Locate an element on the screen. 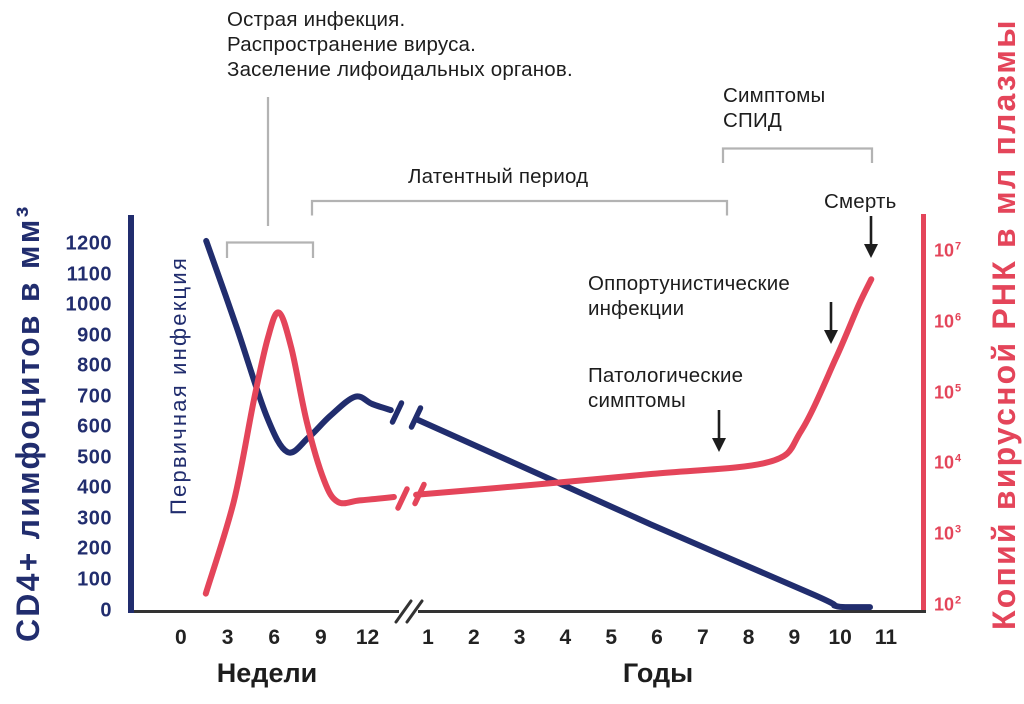 This screenshot has width=1024, height=704. y-left-tick-800: 800 is located at coordinates (94, 365).